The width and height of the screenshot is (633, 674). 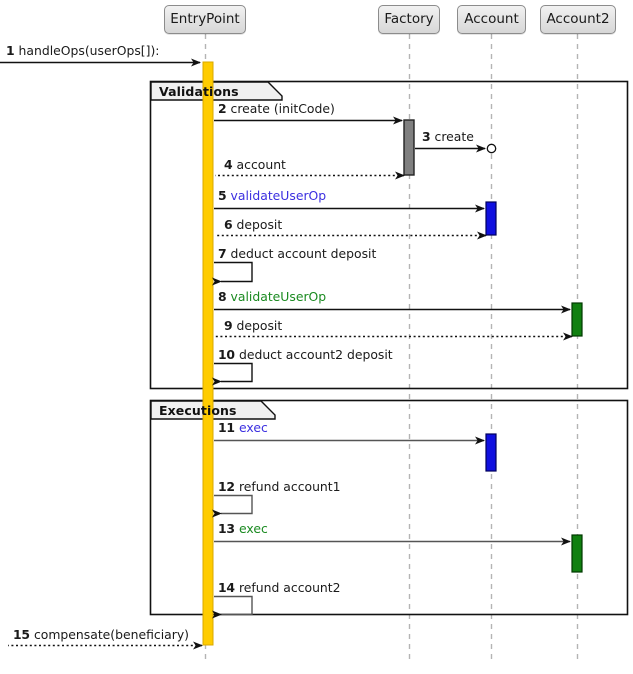 I want to click on message-1-seq: 1, so click(x=12, y=50).